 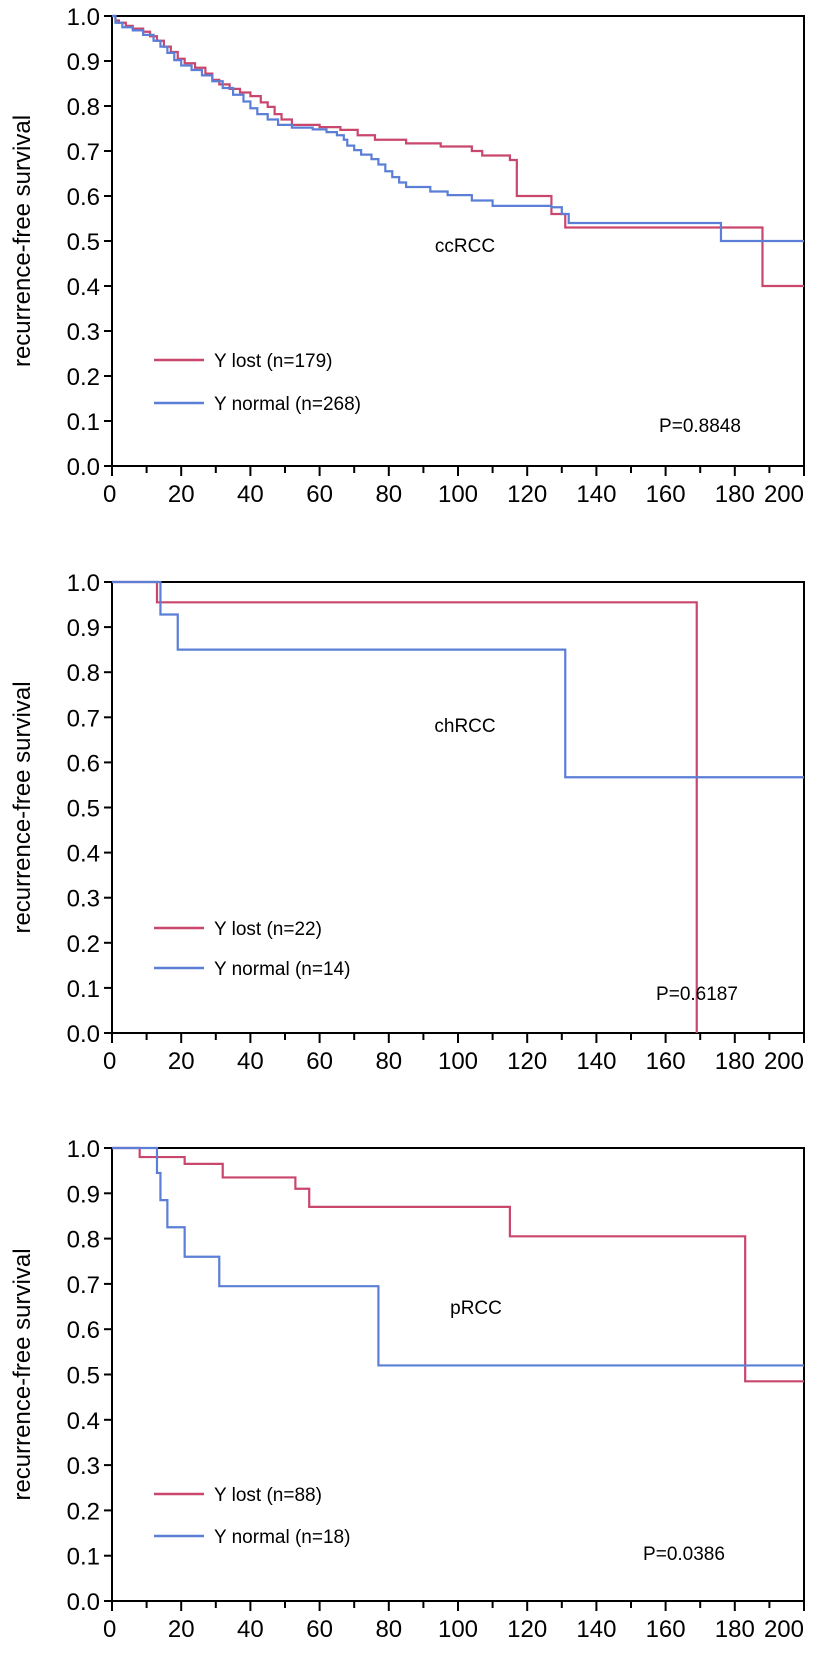 What do you see at coordinates (697, 994) in the screenshot?
I see `p-value-annotation: P=0.6187` at bounding box center [697, 994].